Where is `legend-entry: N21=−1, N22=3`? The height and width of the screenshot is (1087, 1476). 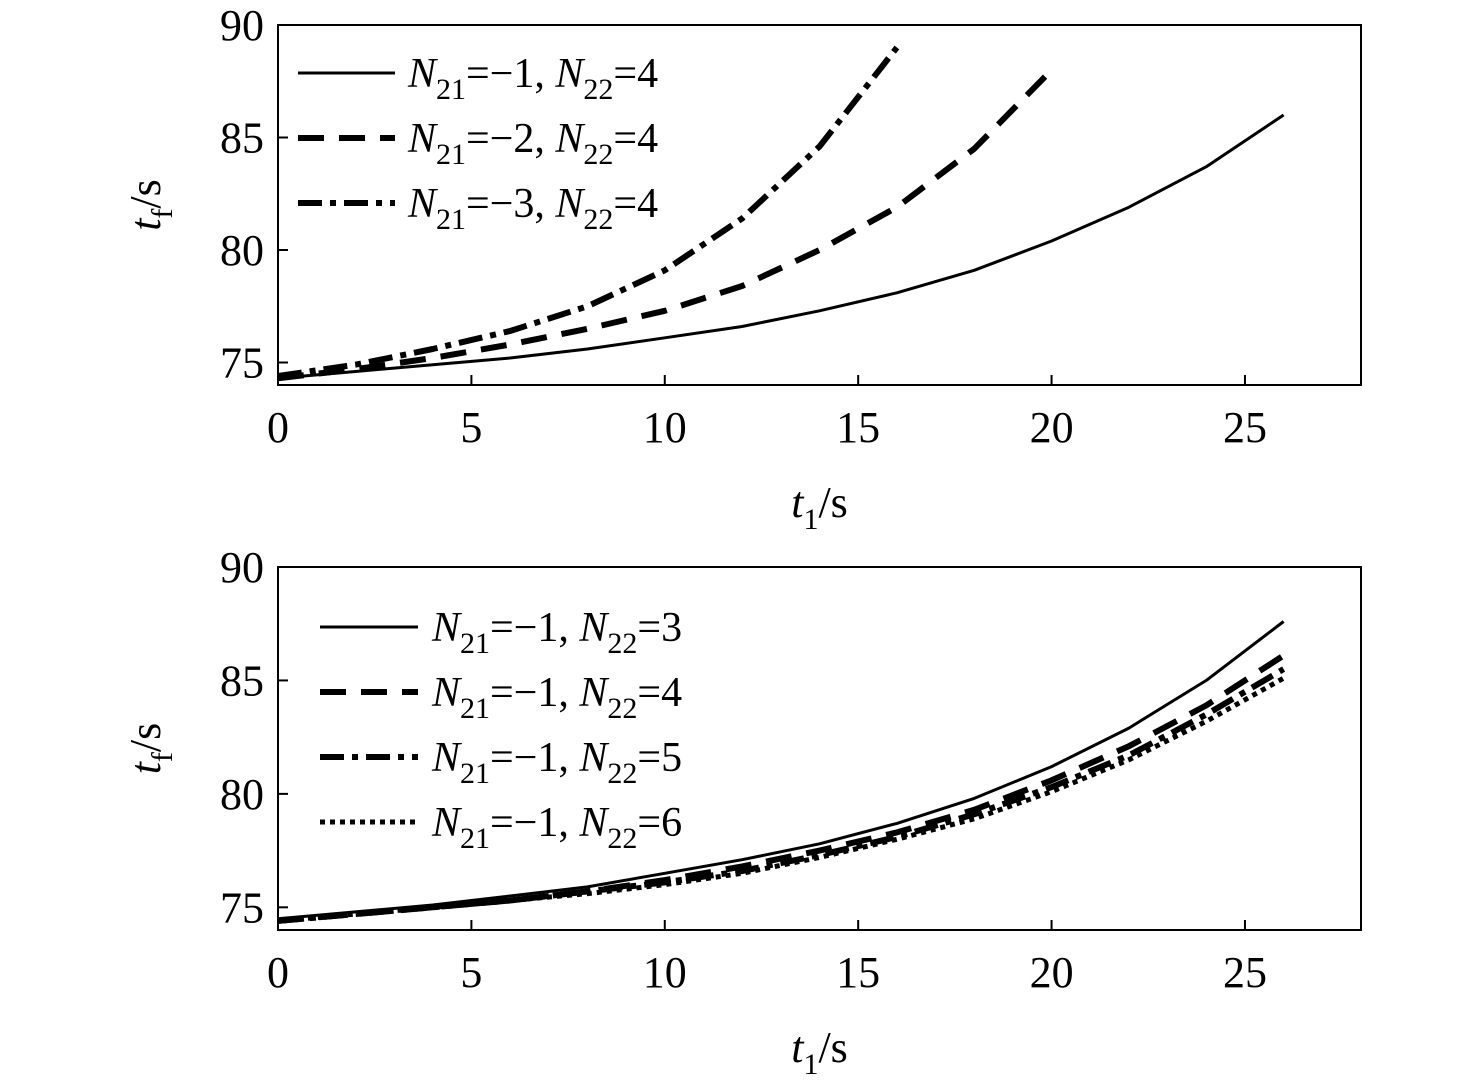
legend-entry: N21=−1, N22=3 is located at coordinates (556, 632).